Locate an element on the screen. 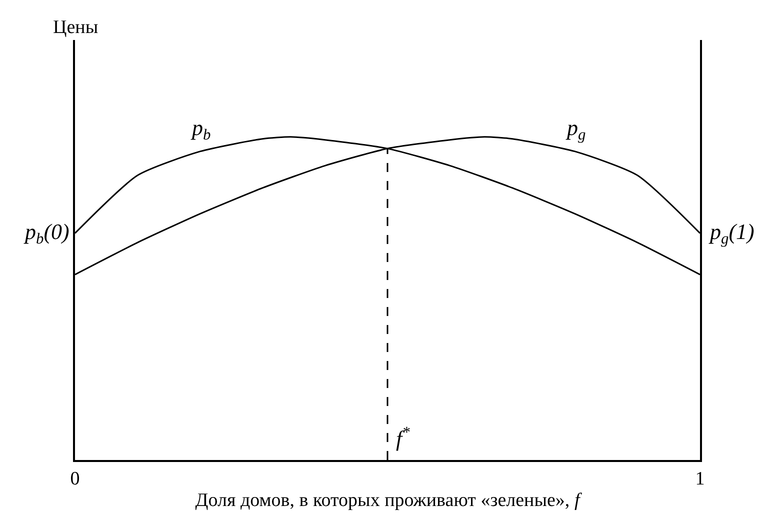 This screenshot has width=768, height=518. series-label: p$_{b}$ is located at coordinates (200, 129).